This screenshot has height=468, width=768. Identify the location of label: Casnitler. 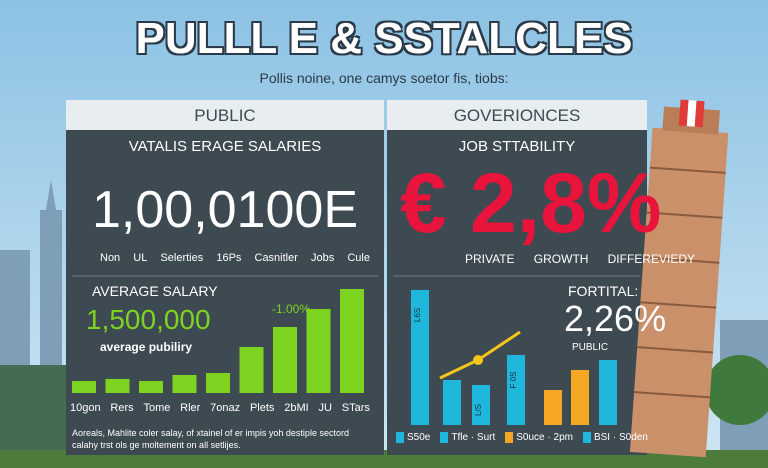
(276, 258).